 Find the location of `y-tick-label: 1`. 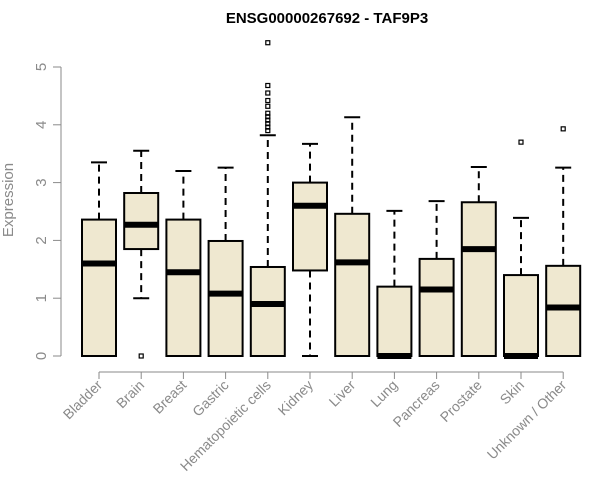

y-tick-label: 1 is located at coordinates (41, 298).